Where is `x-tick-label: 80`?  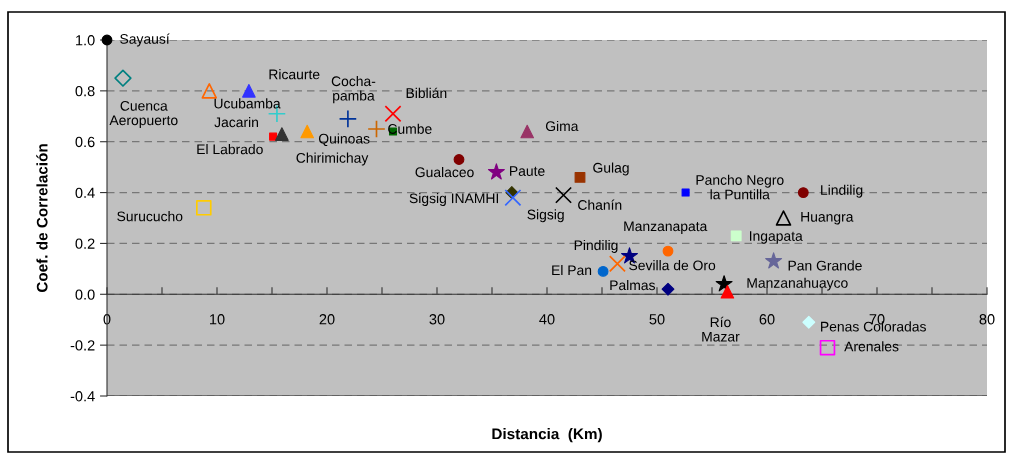
x-tick-label: 80 is located at coordinates (987, 319).